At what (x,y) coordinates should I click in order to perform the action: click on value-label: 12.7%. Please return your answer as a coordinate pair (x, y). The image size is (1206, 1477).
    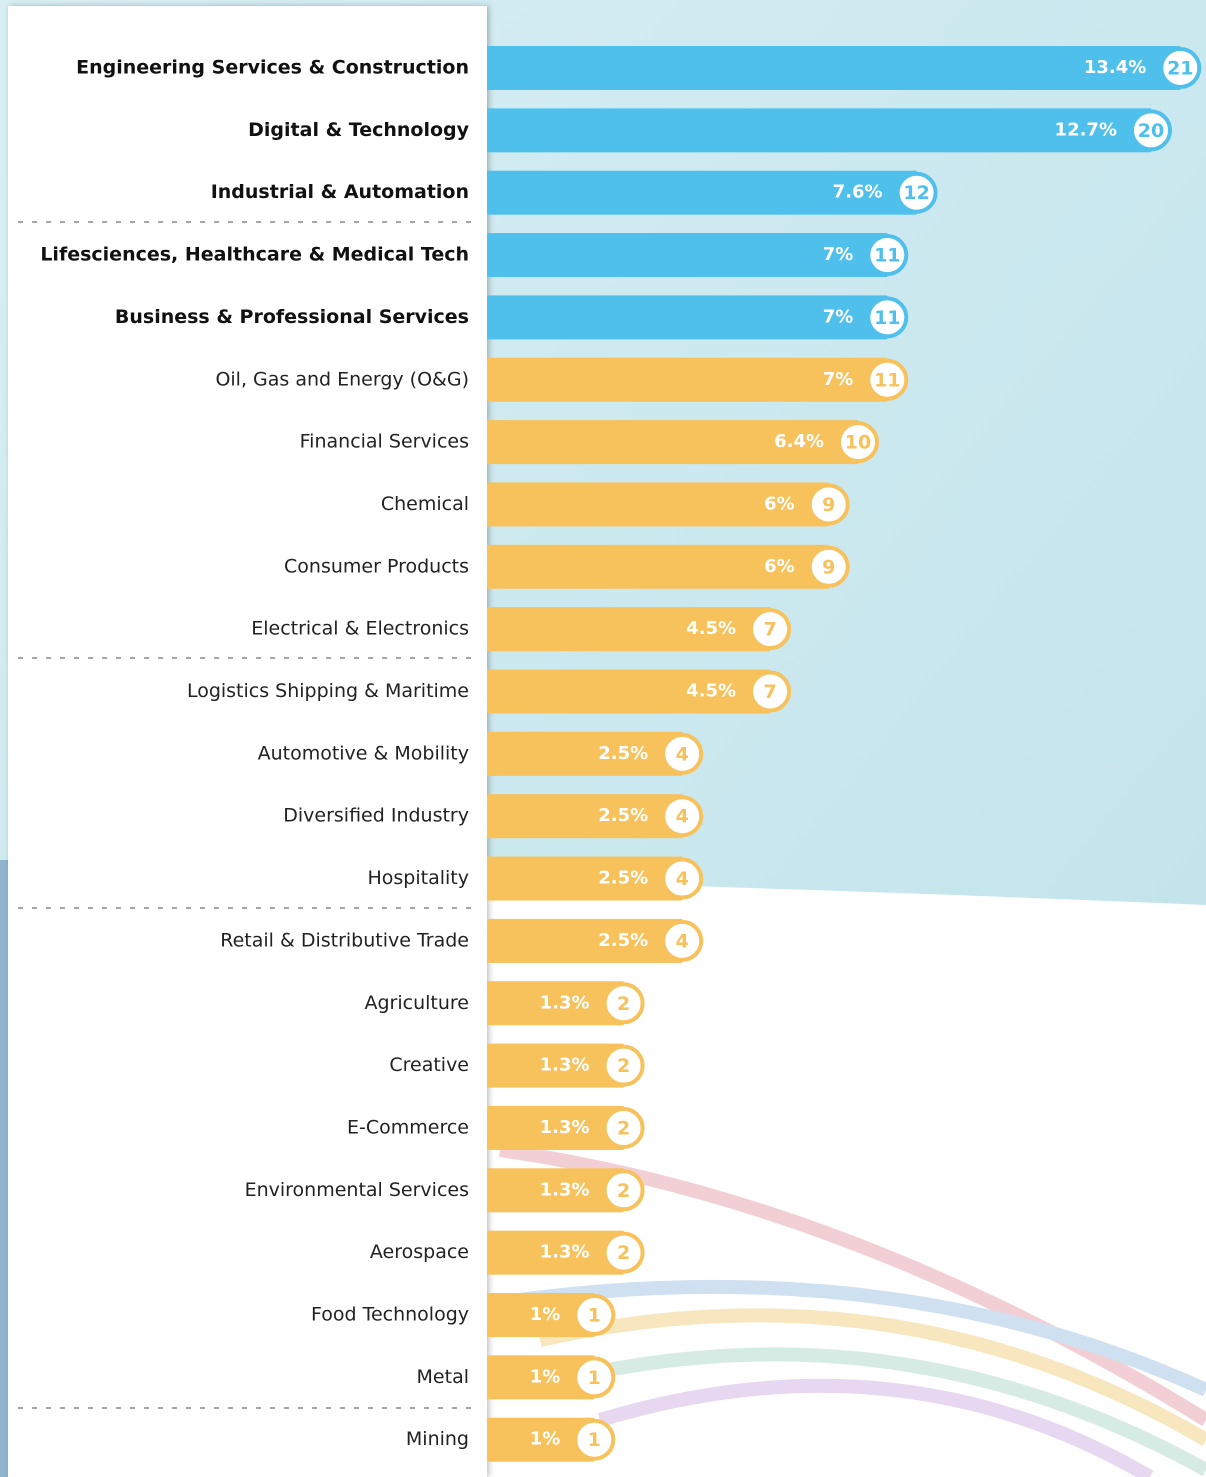
    Looking at the image, I should click on (1086, 129).